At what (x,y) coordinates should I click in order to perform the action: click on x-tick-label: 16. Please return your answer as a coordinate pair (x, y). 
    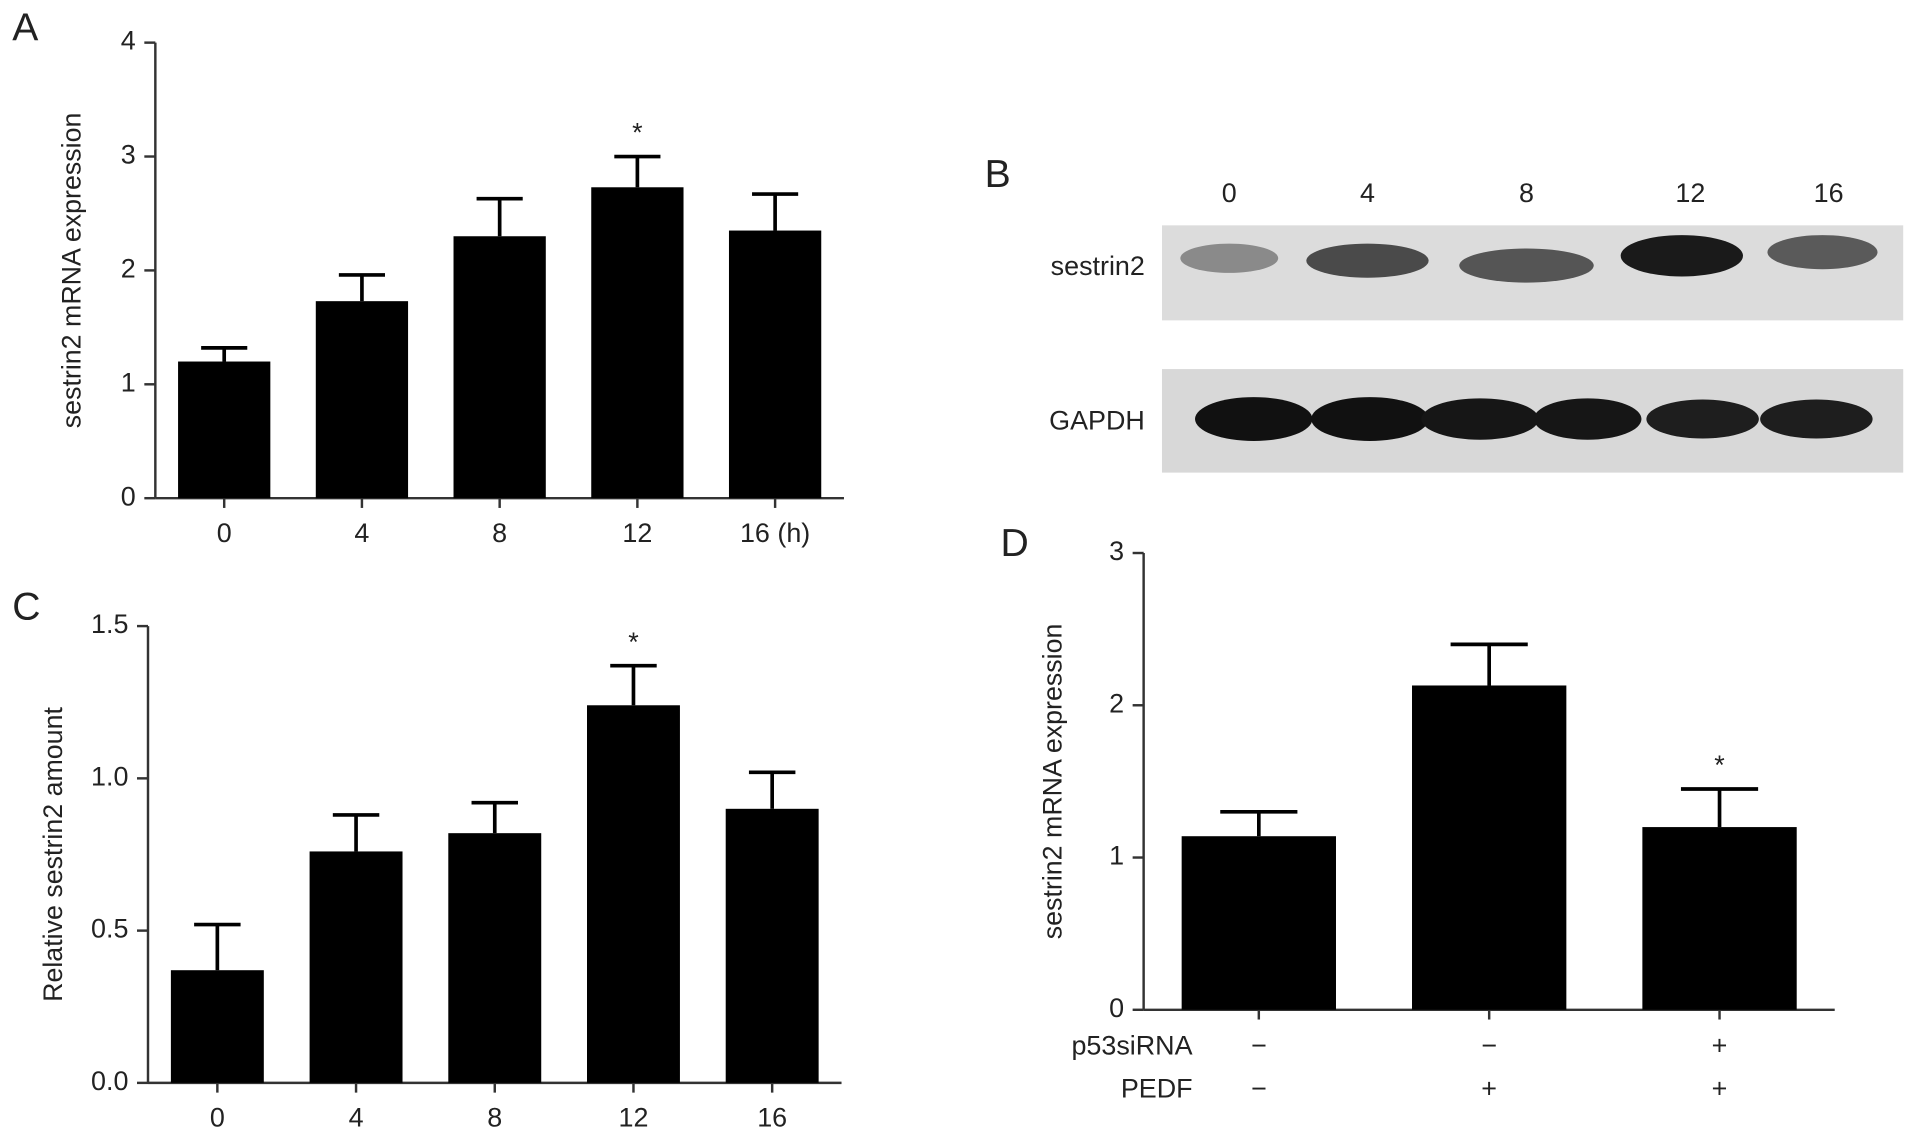
    Looking at the image, I should click on (772, 1118).